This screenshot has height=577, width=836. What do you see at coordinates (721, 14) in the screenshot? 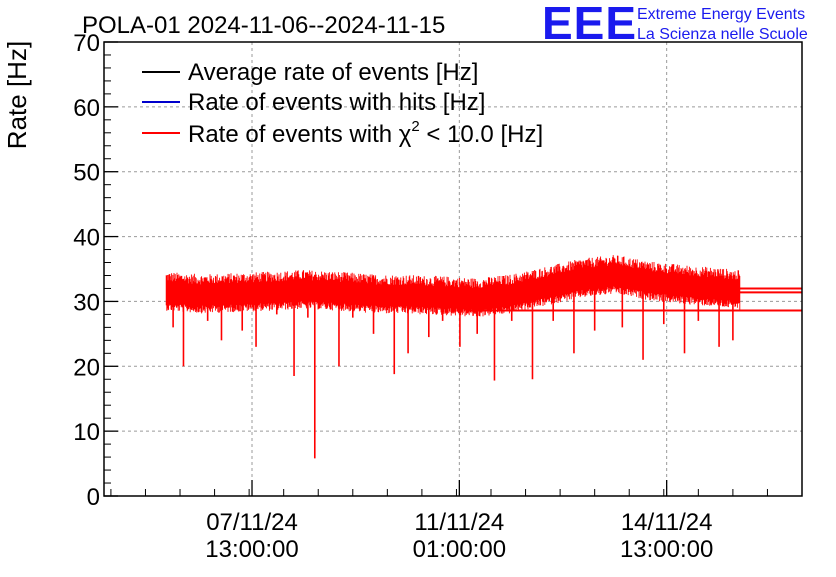
I see `eee-logo-line1: Extreme Energy Events` at bounding box center [721, 14].